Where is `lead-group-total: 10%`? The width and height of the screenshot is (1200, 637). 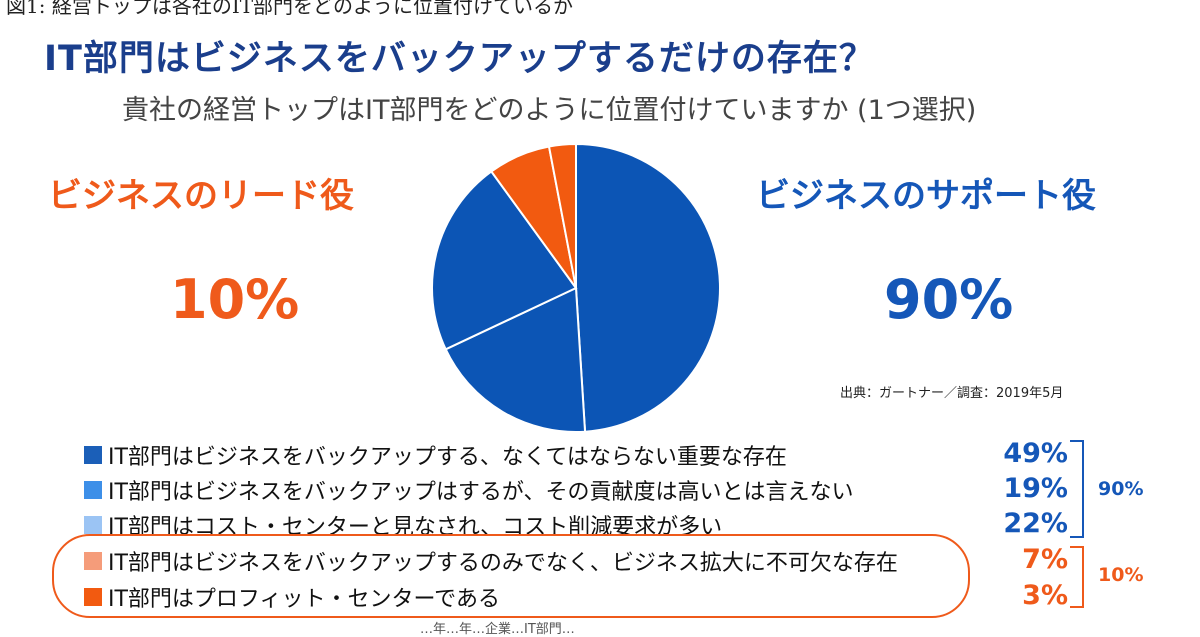
lead-group-total: 10% is located at coordinates (1121, 575).